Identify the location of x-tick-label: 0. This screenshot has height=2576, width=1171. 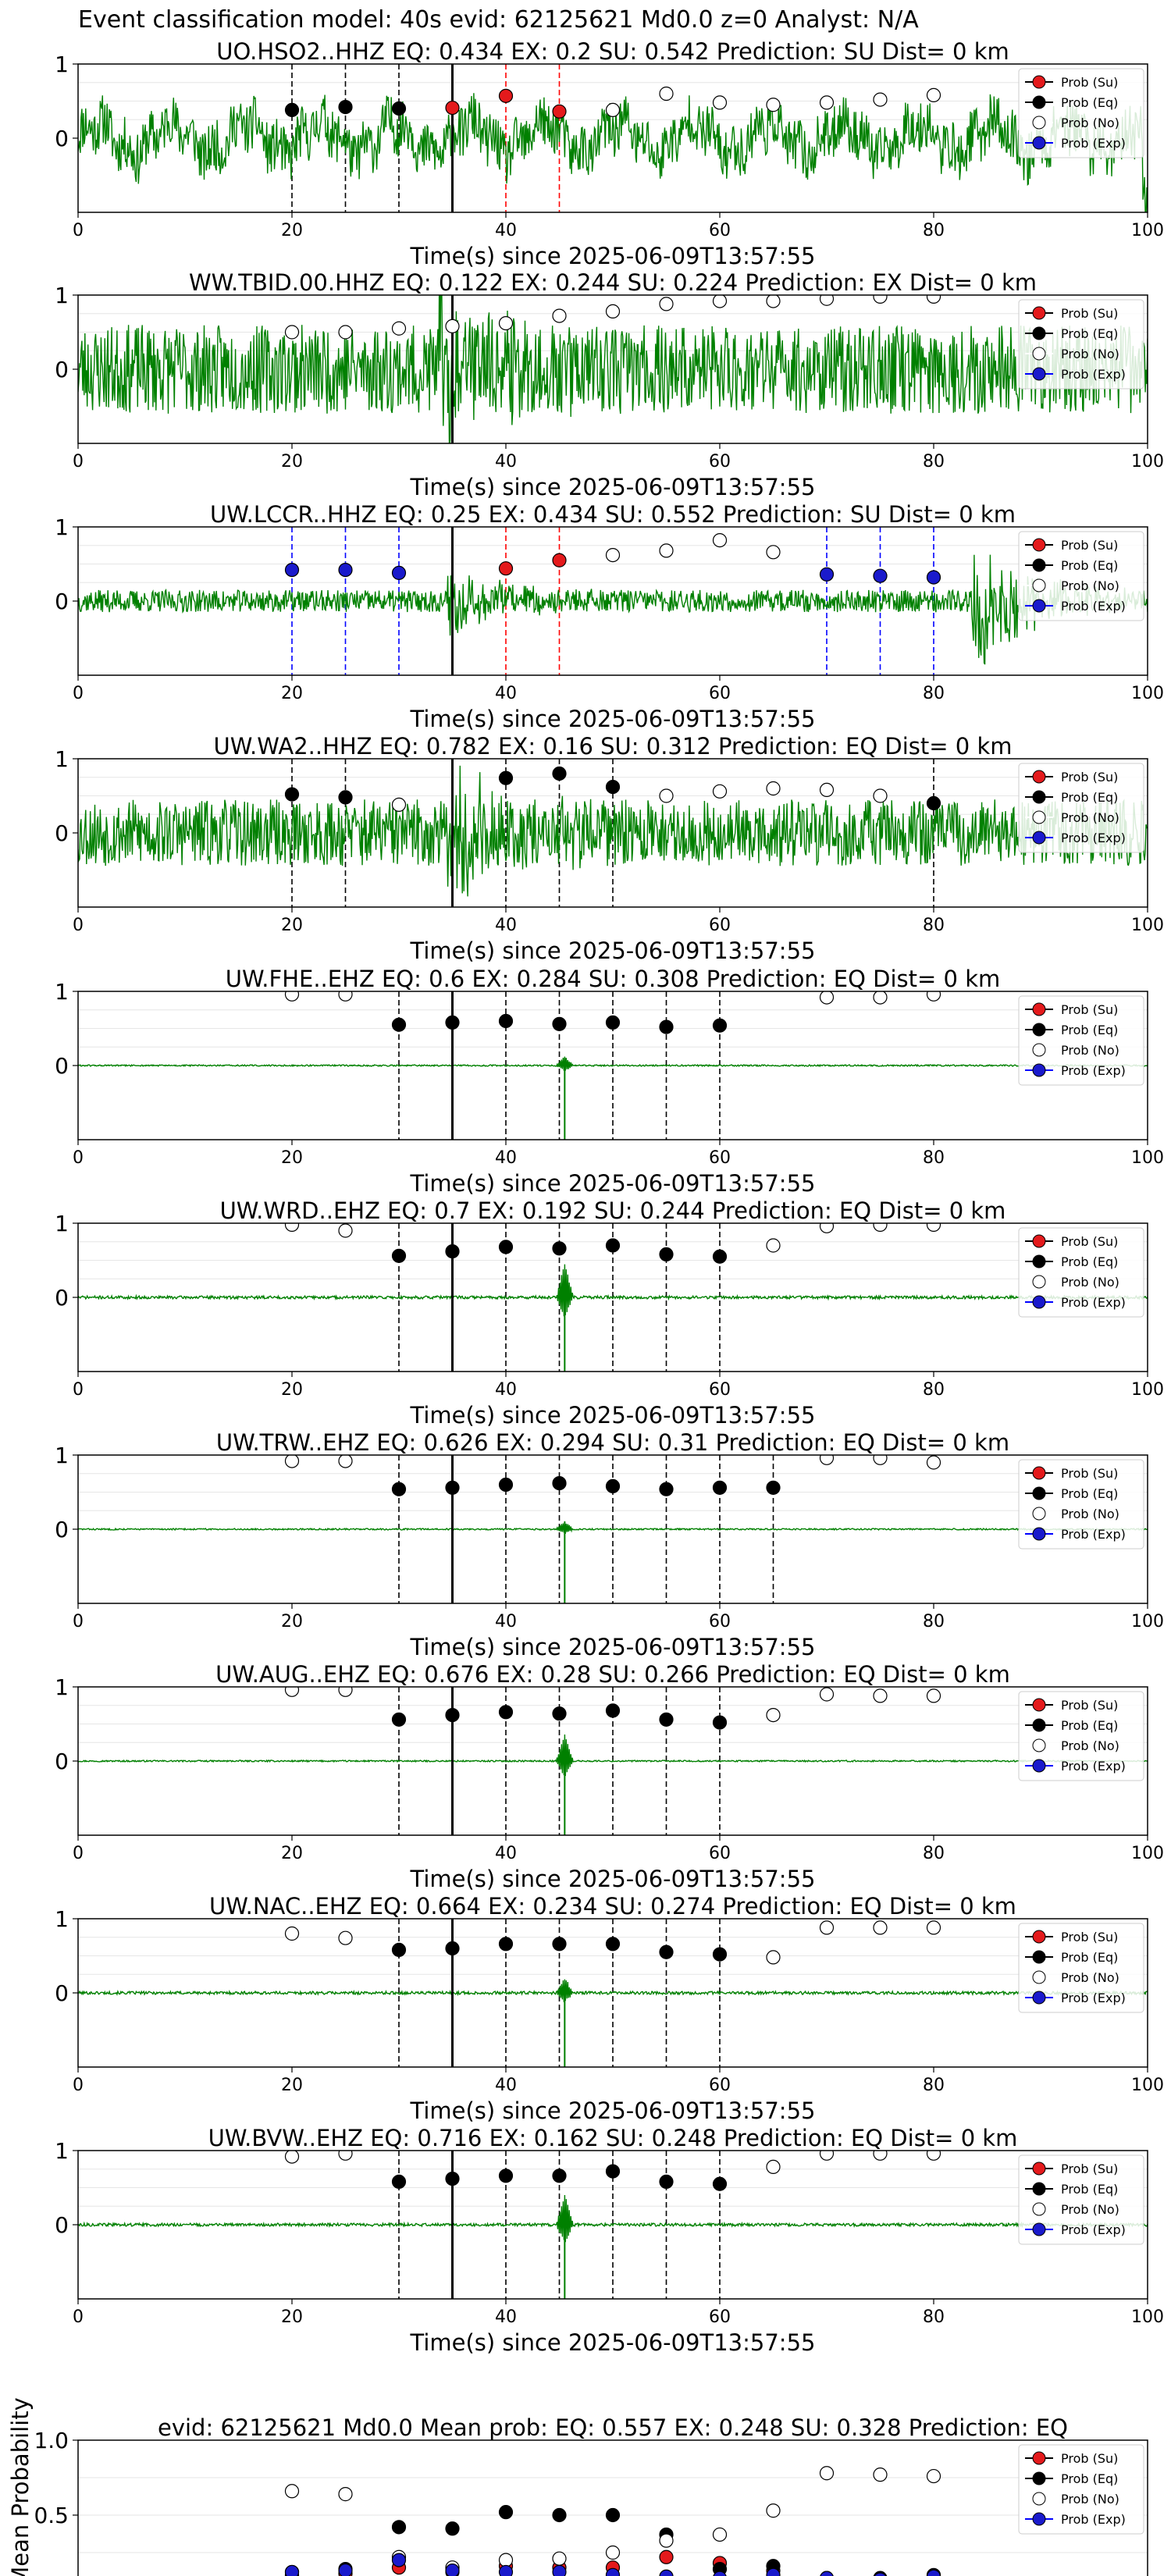
(78, 230).